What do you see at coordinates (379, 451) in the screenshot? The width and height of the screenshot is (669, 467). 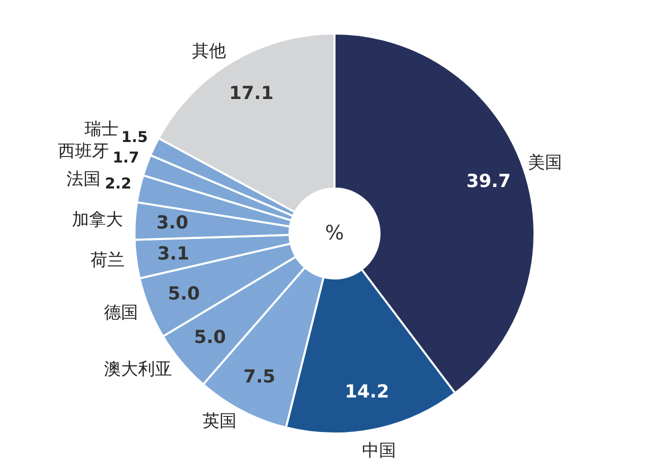 I see `slice-label: 中国` at bounding box center [379, 451].